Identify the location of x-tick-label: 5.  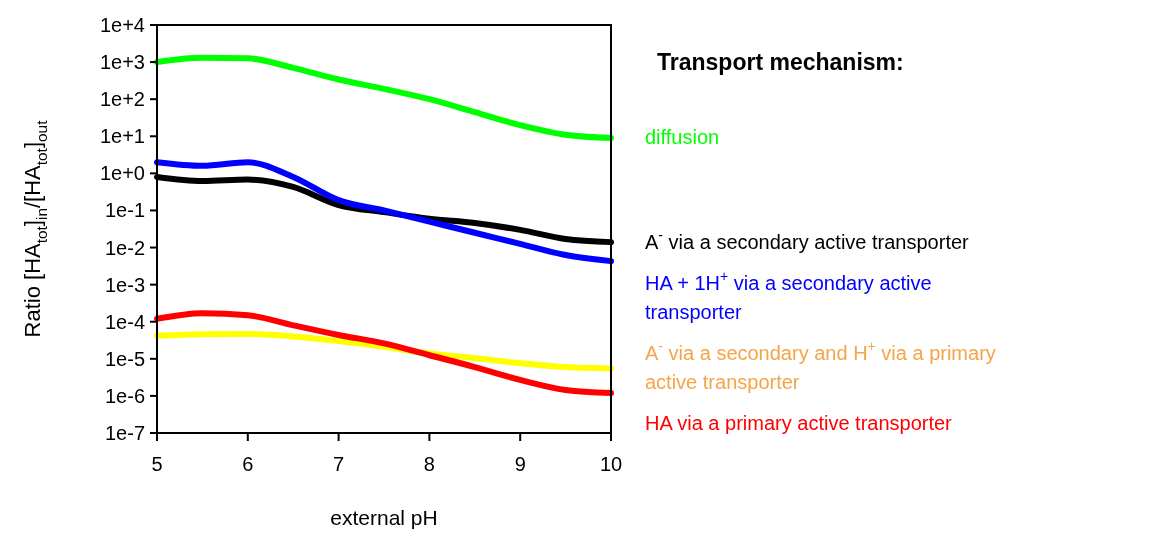
(157, 464).